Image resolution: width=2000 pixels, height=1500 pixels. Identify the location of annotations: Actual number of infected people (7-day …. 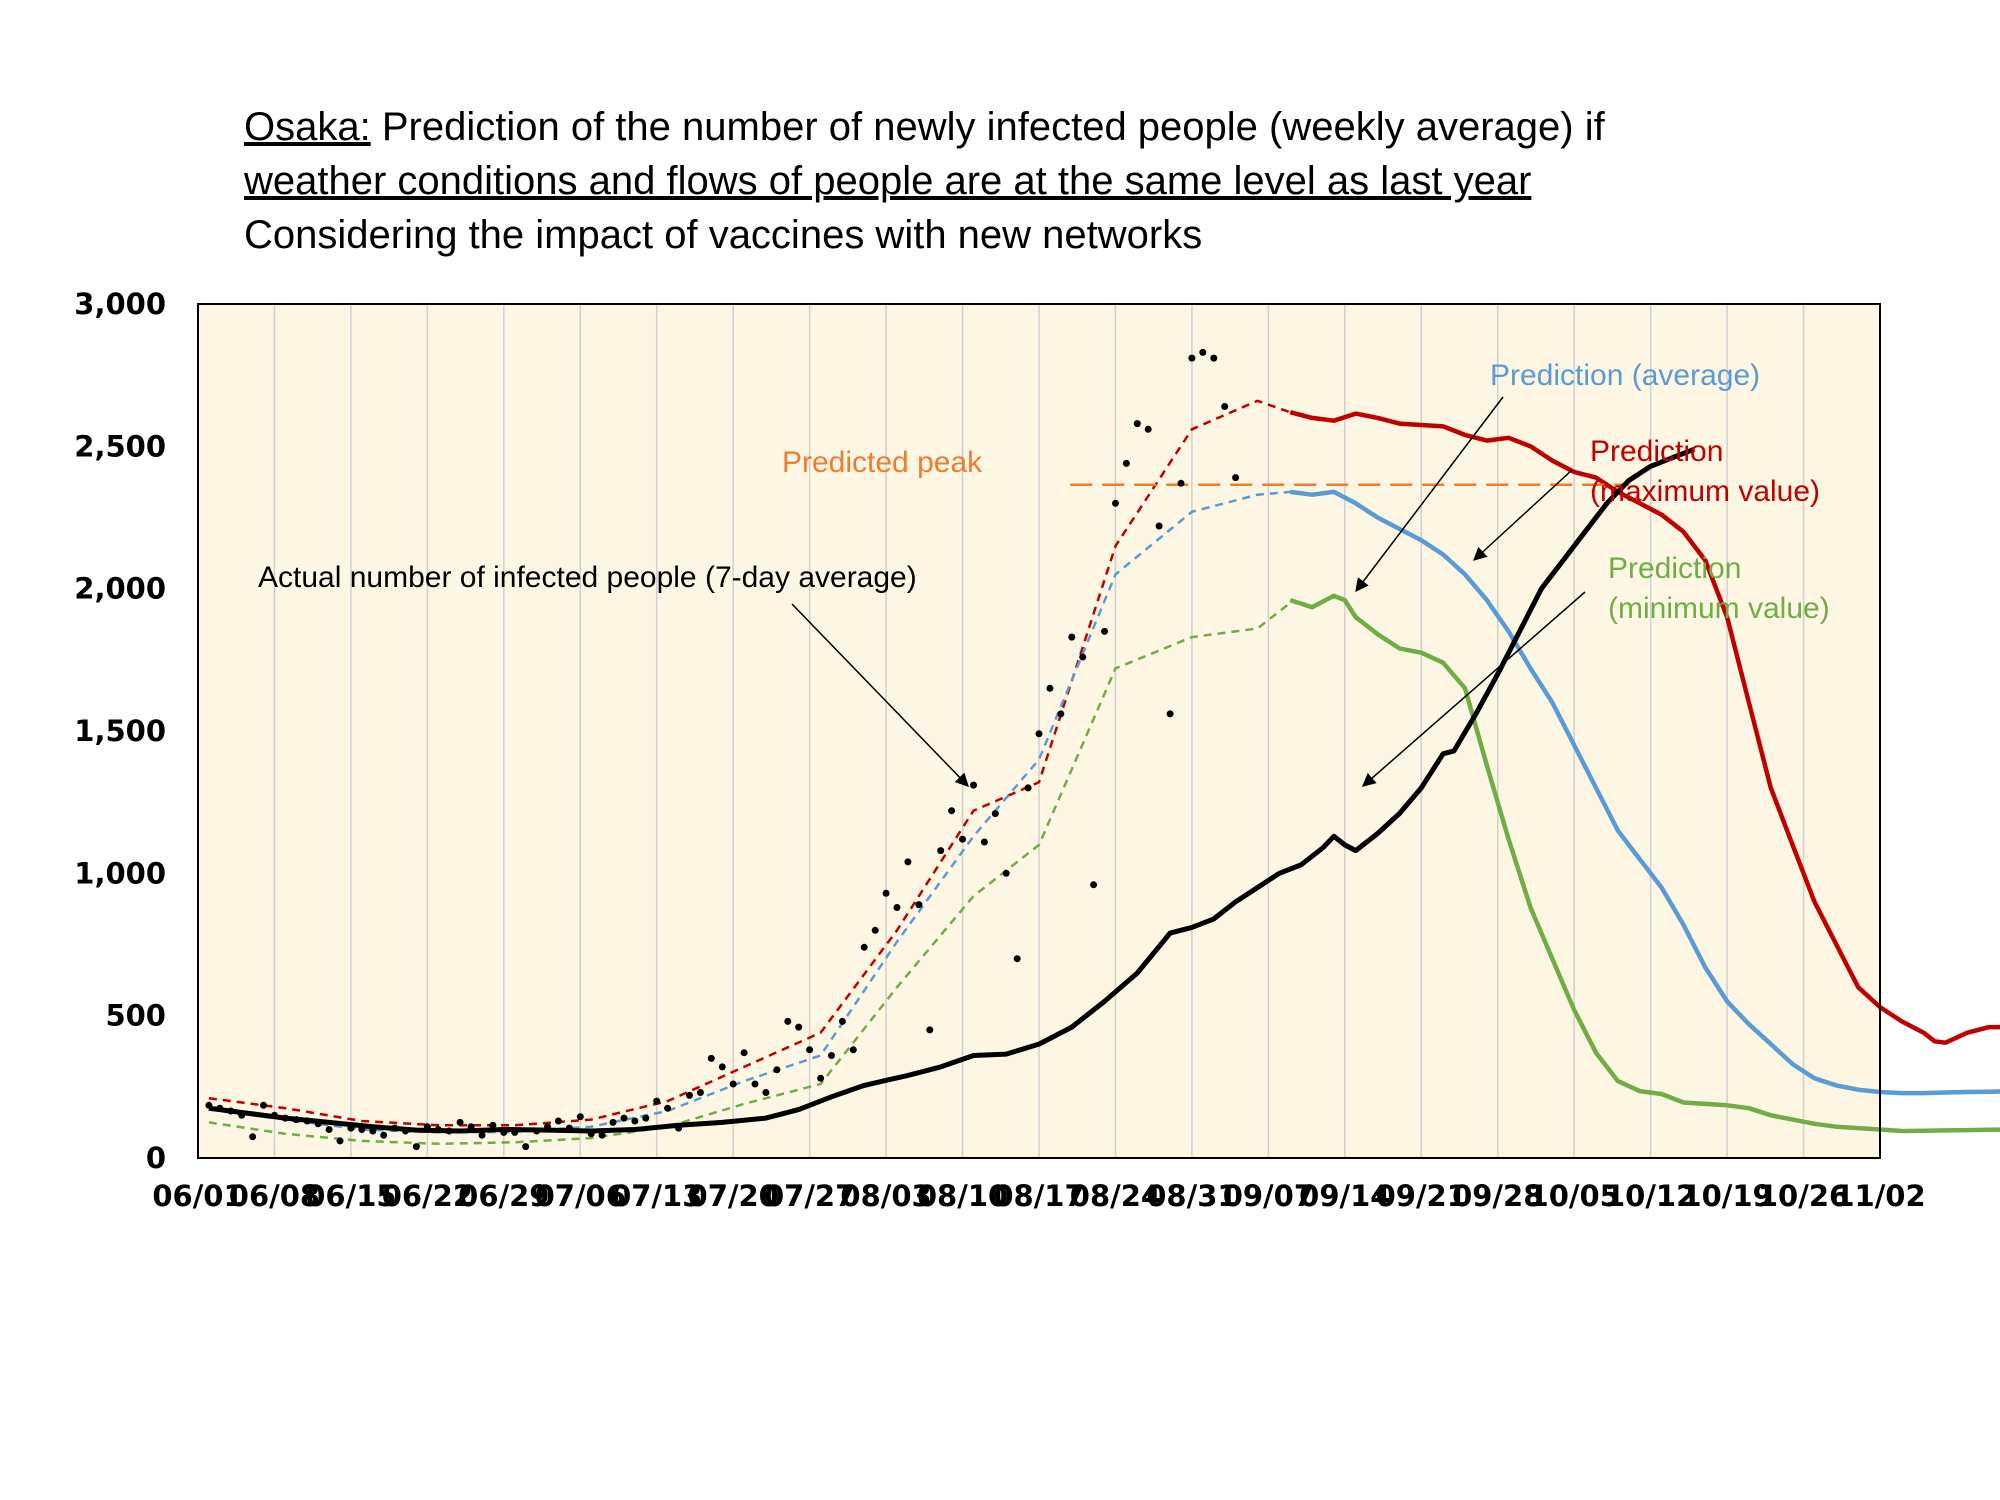
(1044, 492).